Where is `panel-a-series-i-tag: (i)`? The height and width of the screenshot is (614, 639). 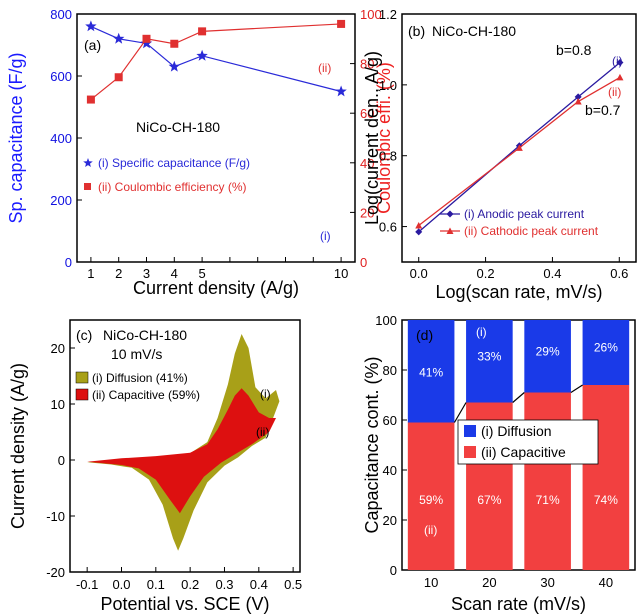
panel-a-series-i-tag: (i) is located at coordinates (325, 236).